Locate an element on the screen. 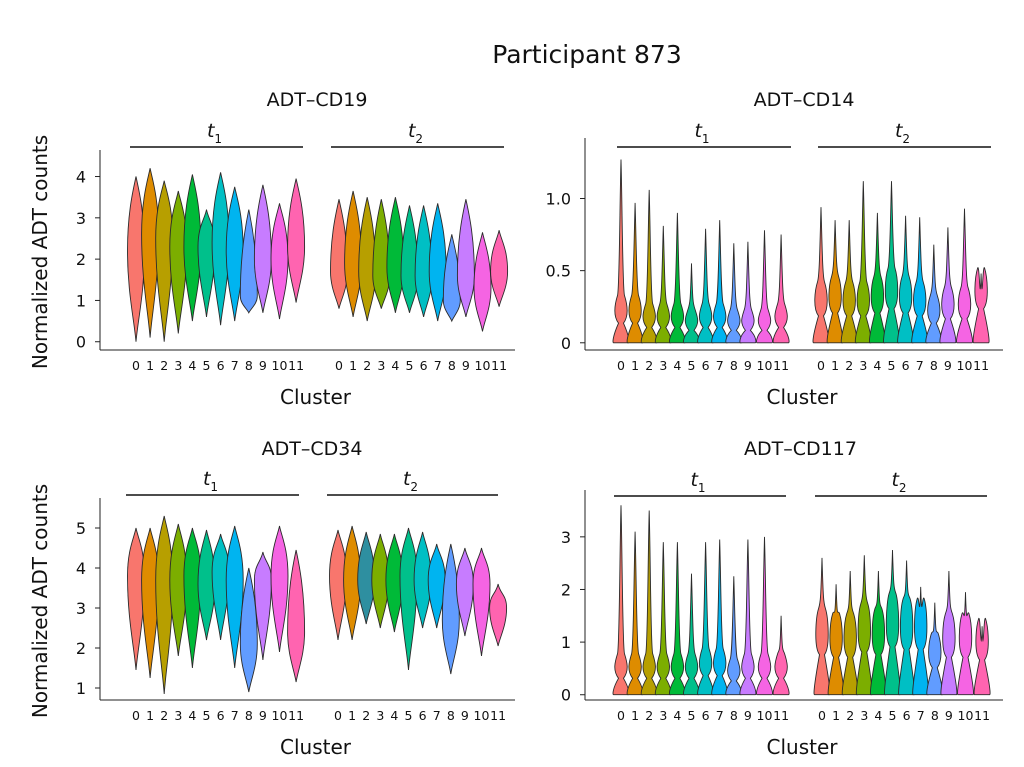 This screenshot has height=767, width=1024. panel1-cluster-tick-label: 8 is located at coordinates (452, 365).